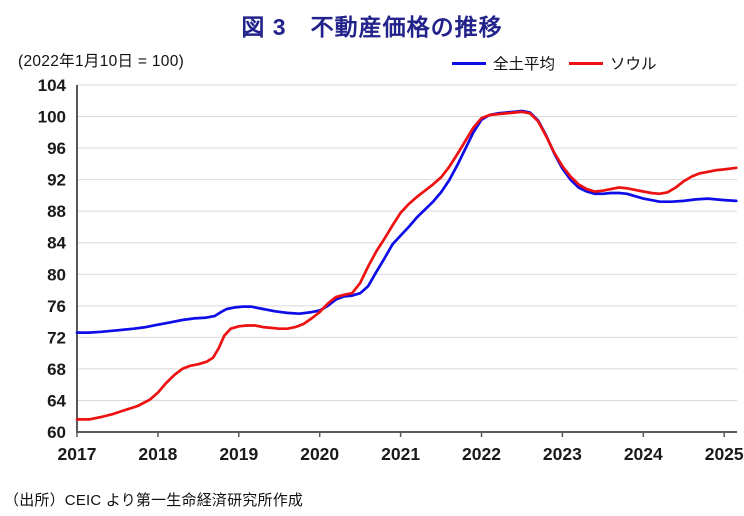 This screenshot has height=516, width=744. What do you see at coordinates (56, 180) in the screenshot?
I see `y-axis-label: 92` at bounding box center [56, 180].